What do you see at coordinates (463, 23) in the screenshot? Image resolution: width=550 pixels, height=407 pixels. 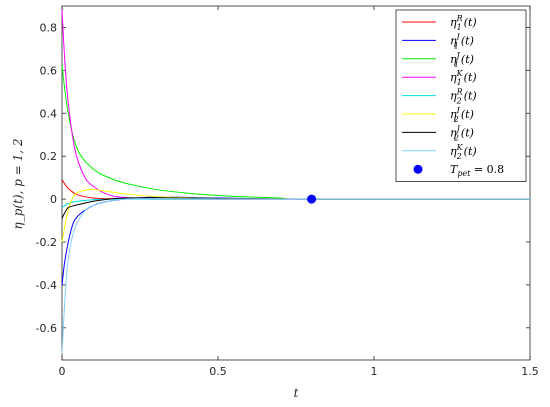 I see `legend-label: ηR 1 (t)` at bounding box center [463, 23].